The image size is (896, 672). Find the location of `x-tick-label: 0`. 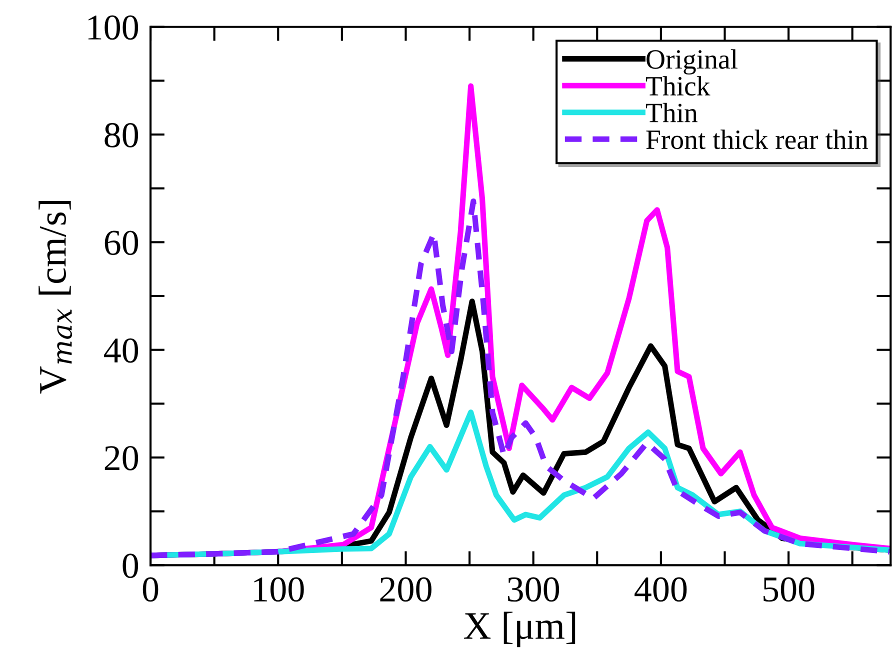

x-tick-label: 0 is located at coordinates (150, 589).